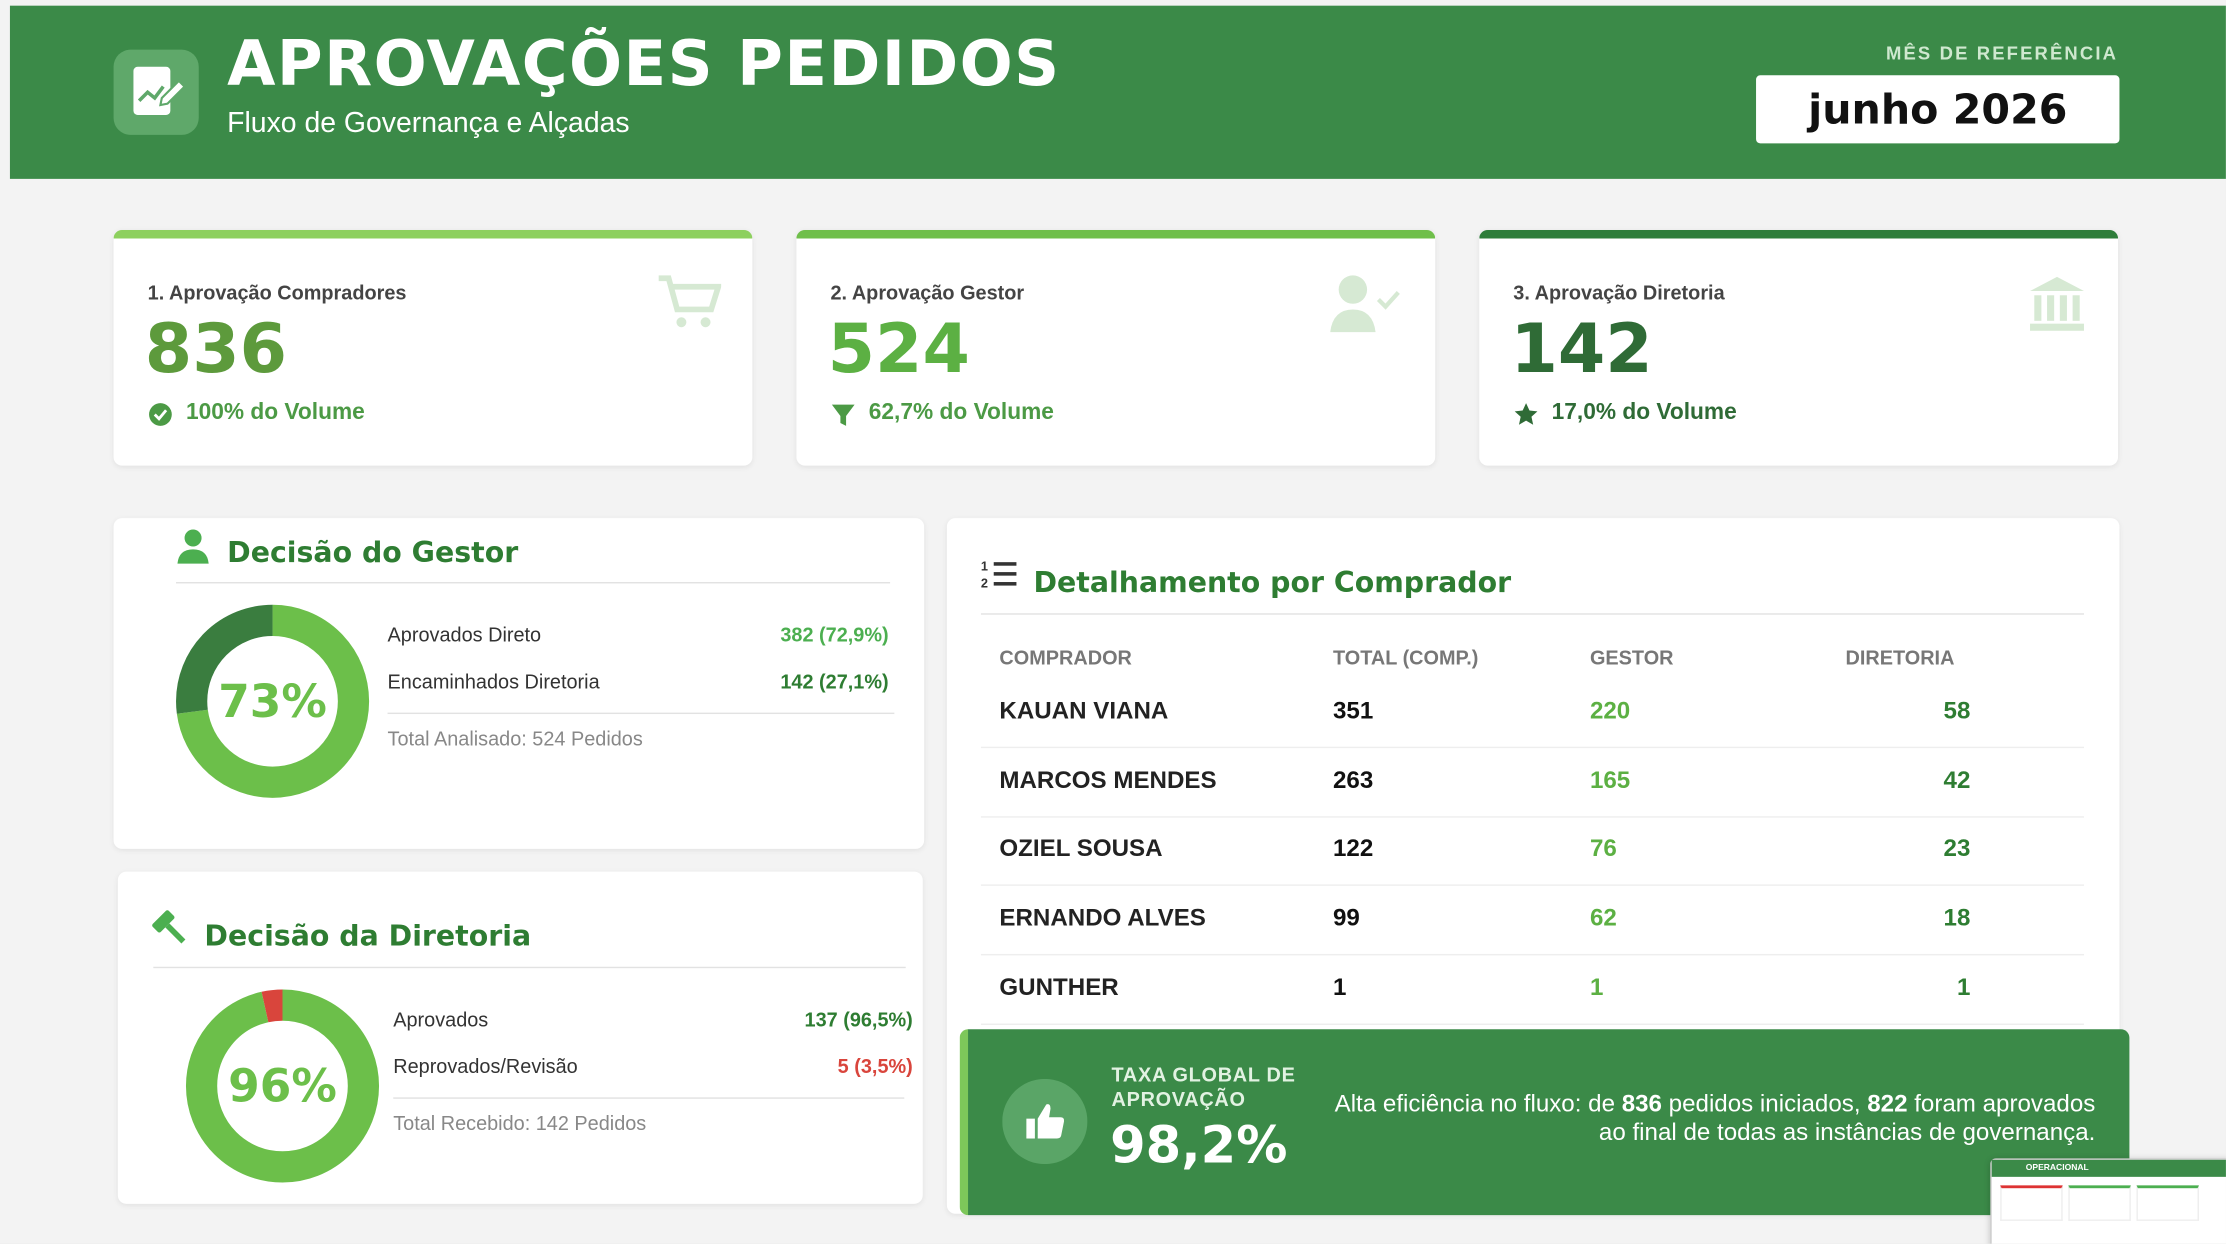  I want to click on donut-label: 73%, so click(272, 701).